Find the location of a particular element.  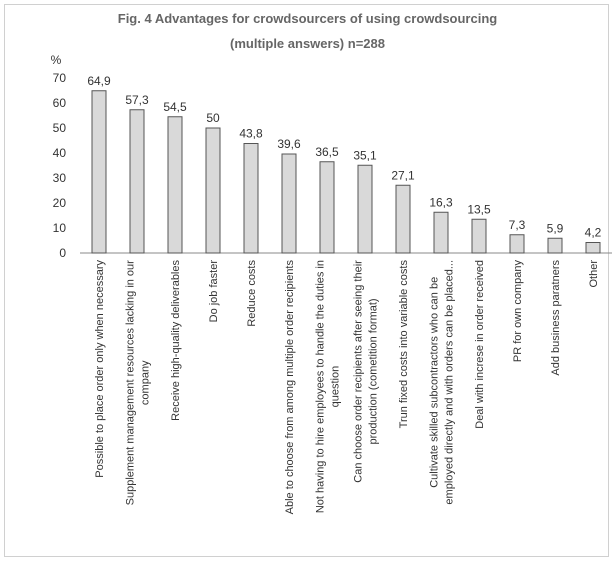

category-label: Receive high-quality deliverables is located at coordinates (176, 340).